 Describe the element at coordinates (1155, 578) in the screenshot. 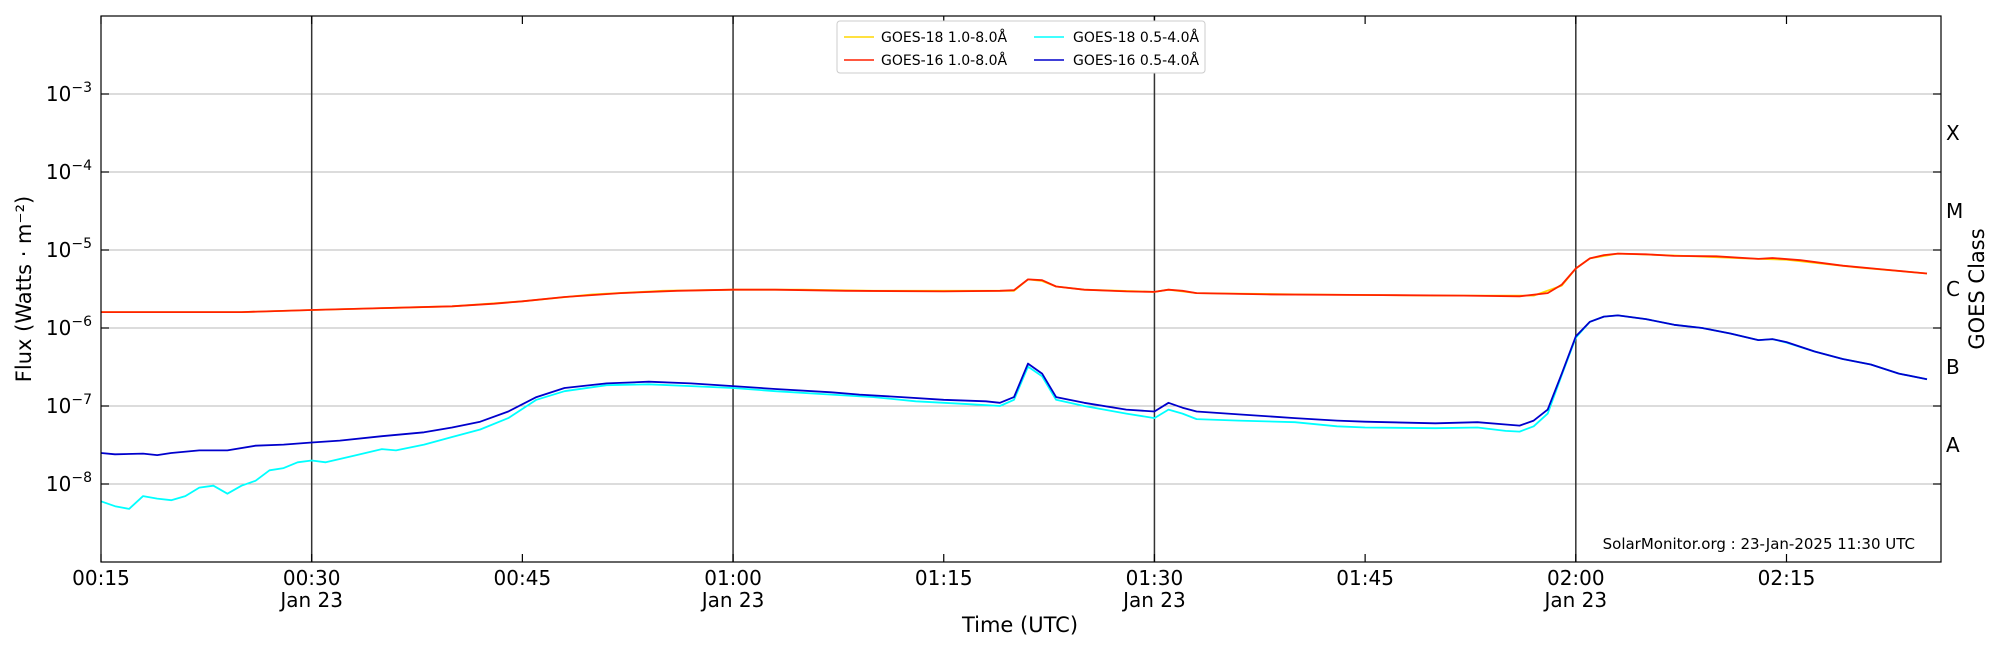

I see `x-tick-label-5: 01:30` at that location.